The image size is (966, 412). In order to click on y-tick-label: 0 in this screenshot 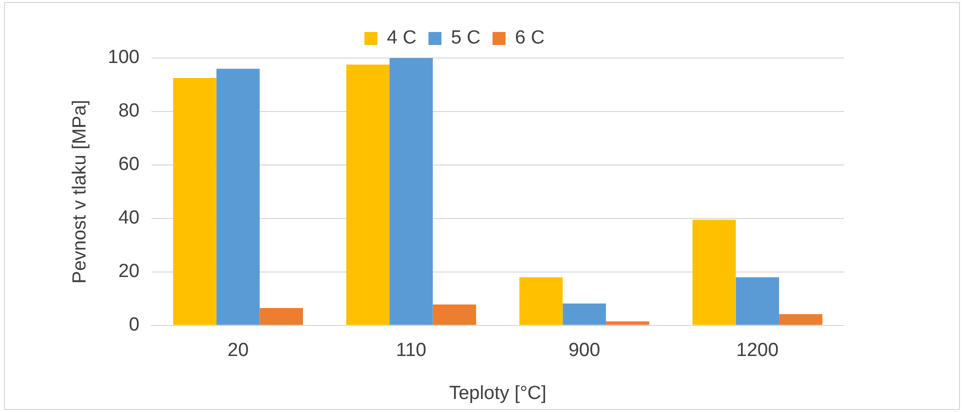, I will do `click(134, 325)`.